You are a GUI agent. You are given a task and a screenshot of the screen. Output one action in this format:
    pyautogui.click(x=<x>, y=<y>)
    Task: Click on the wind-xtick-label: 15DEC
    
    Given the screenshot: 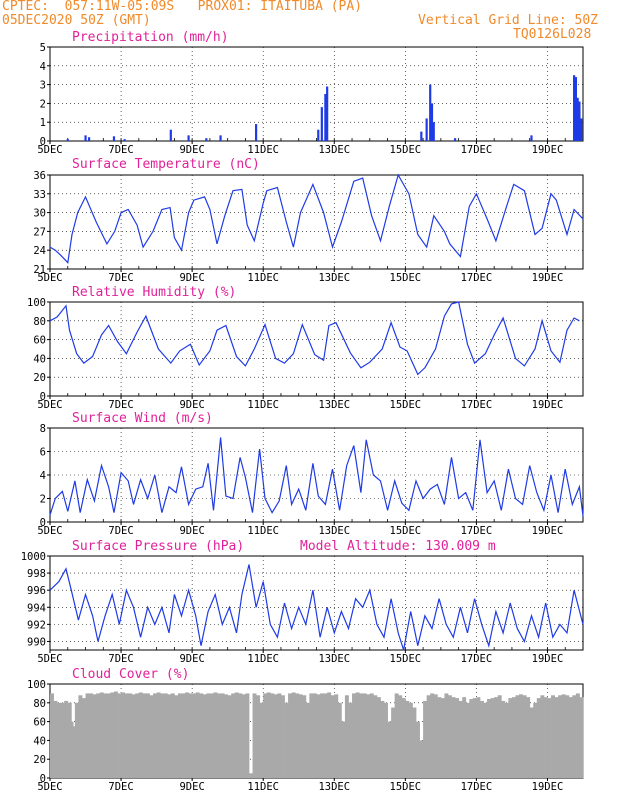 What is the action you would take?
    pyautogui.click(x=406, y=531)
    